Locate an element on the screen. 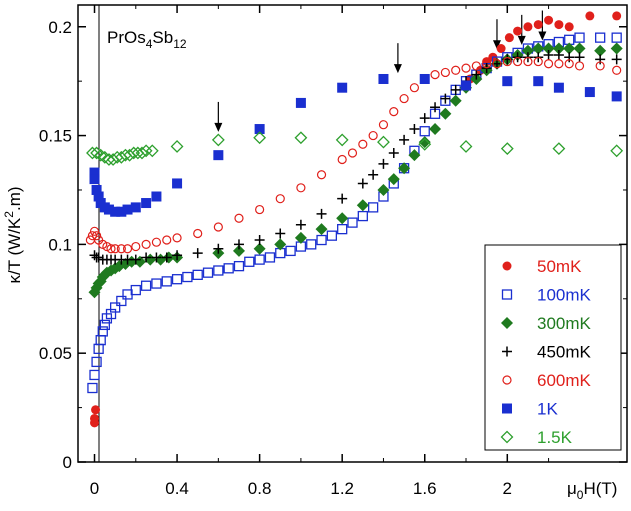 The height and width of the screenshot is (511, 631). series-1.5K is located at coordinates (355, 148).